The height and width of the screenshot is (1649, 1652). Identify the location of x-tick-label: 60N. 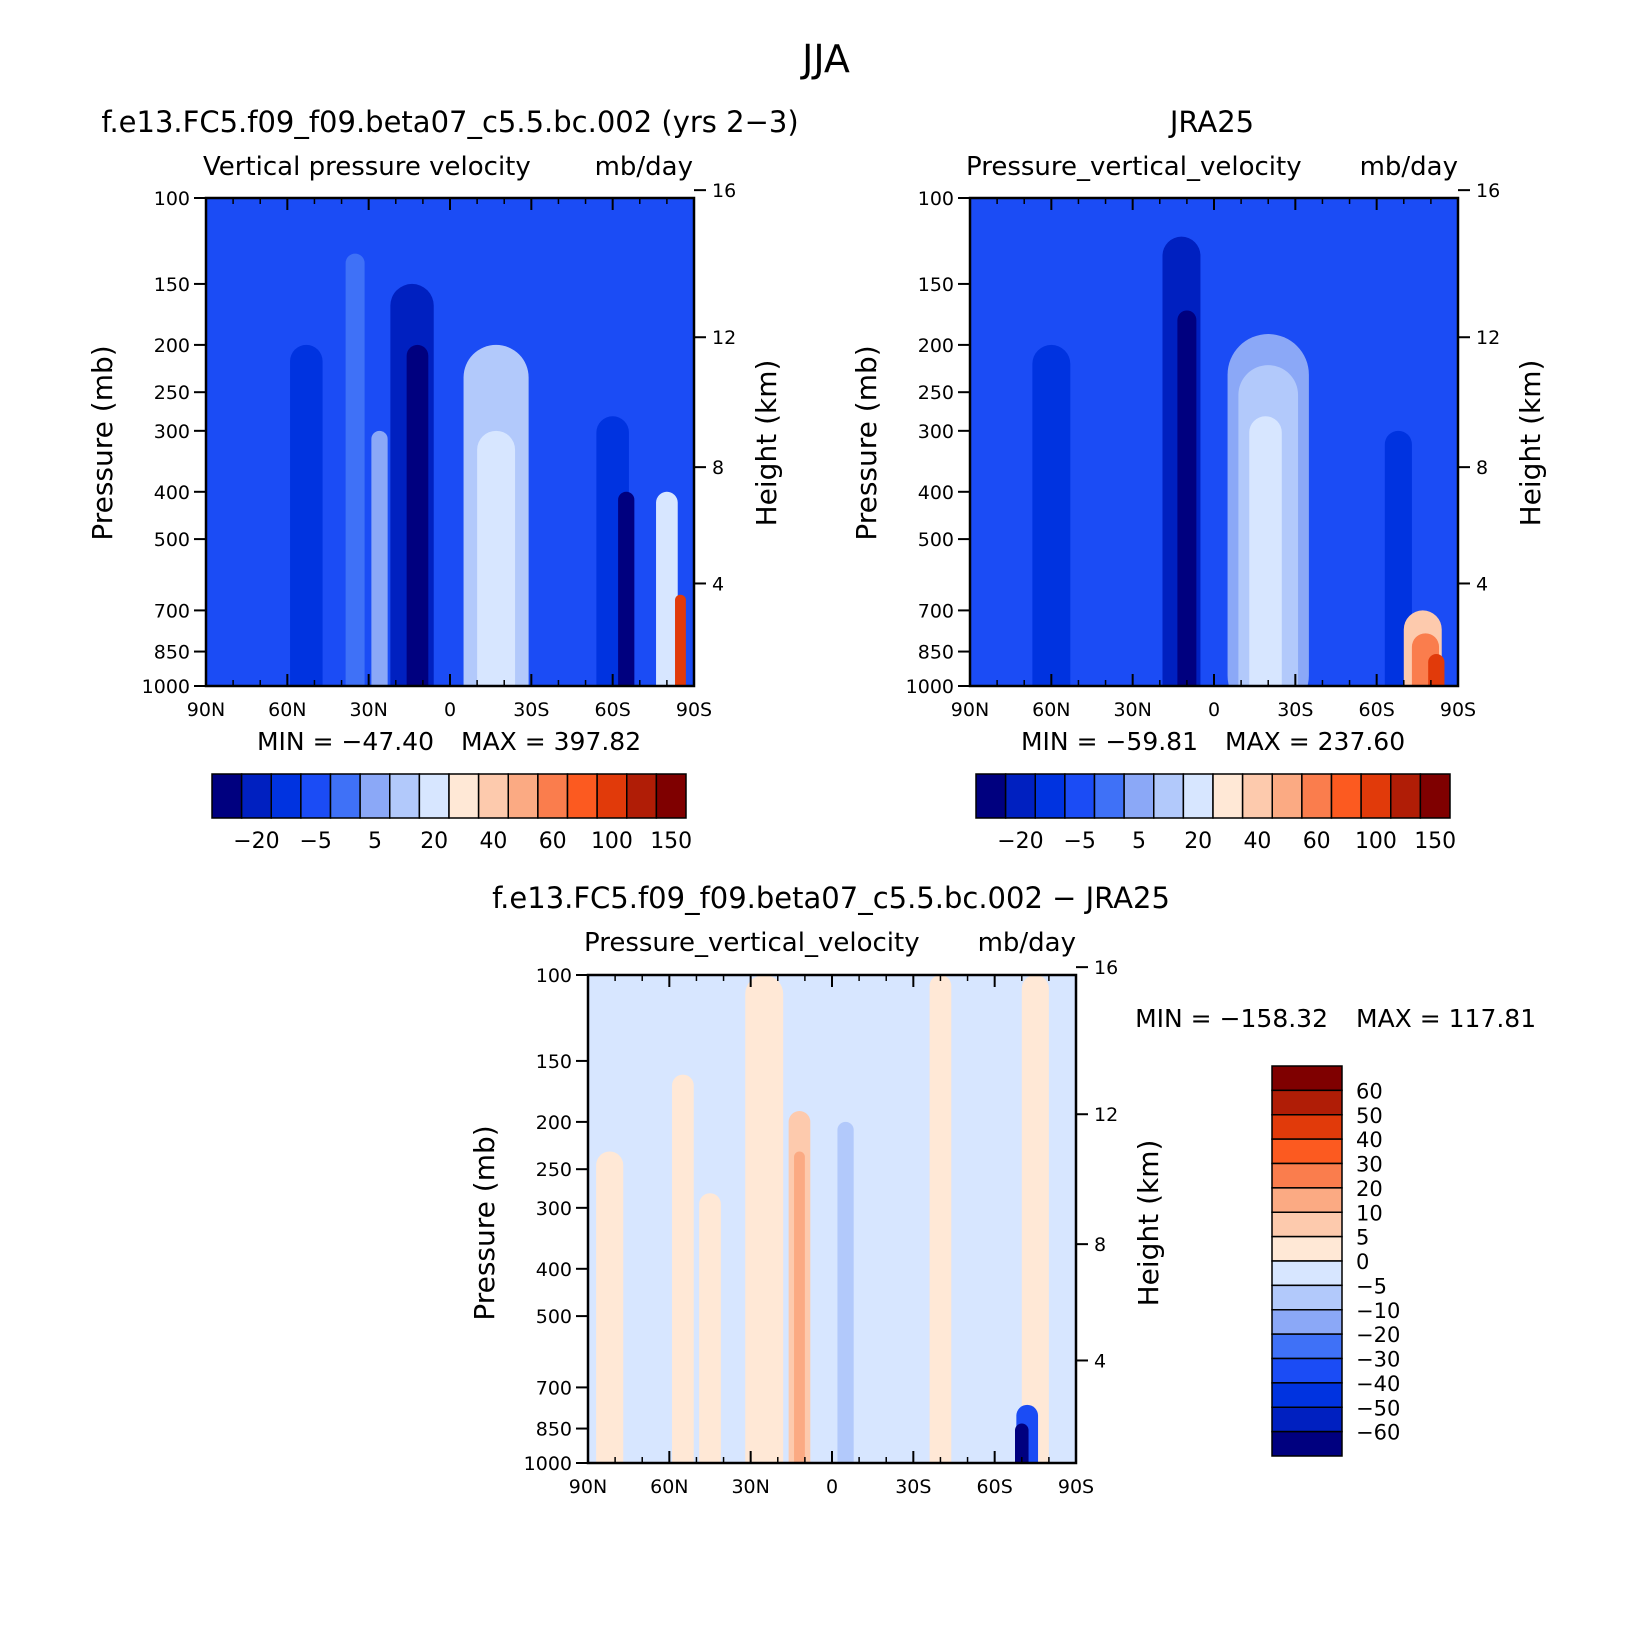
(669, 1487).